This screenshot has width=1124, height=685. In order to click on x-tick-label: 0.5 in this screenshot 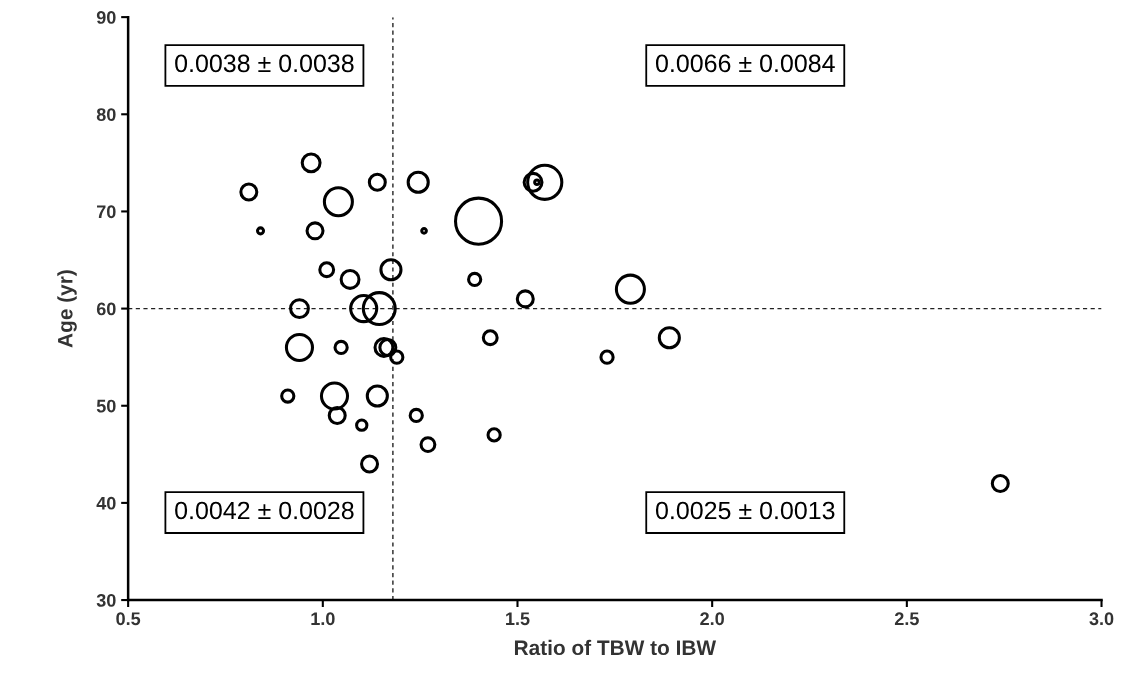, I will do `click(128, 619)`.